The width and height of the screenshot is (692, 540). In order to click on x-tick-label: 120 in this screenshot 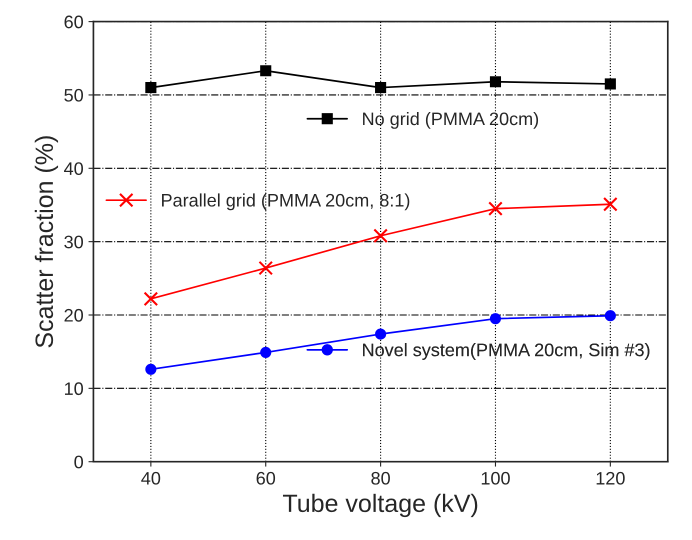, I will do `click(610, 478)`.